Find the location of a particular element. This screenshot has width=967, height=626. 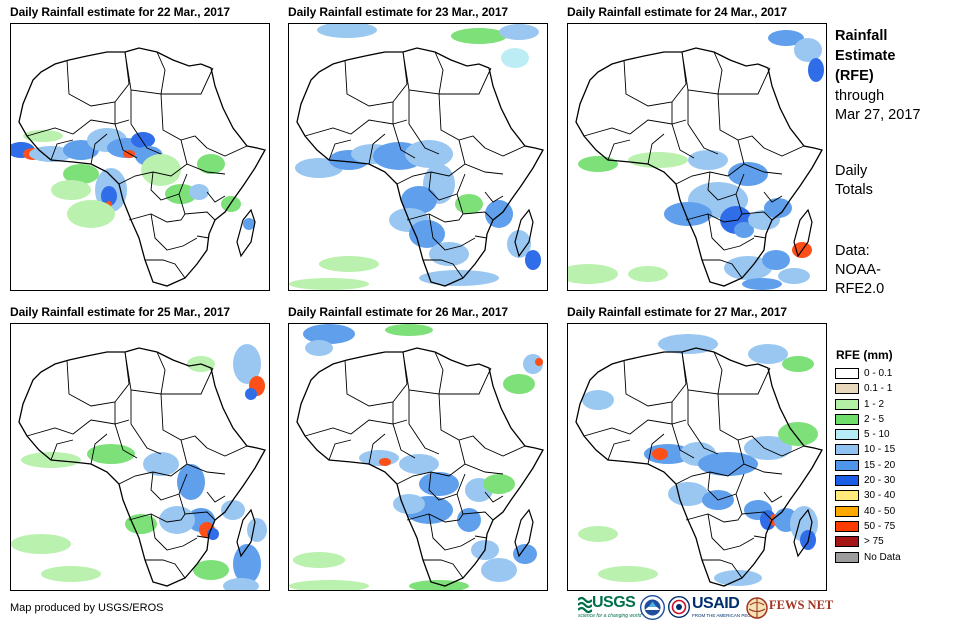

legend-label: 40 - 50 is located at coordinates (880, 511).